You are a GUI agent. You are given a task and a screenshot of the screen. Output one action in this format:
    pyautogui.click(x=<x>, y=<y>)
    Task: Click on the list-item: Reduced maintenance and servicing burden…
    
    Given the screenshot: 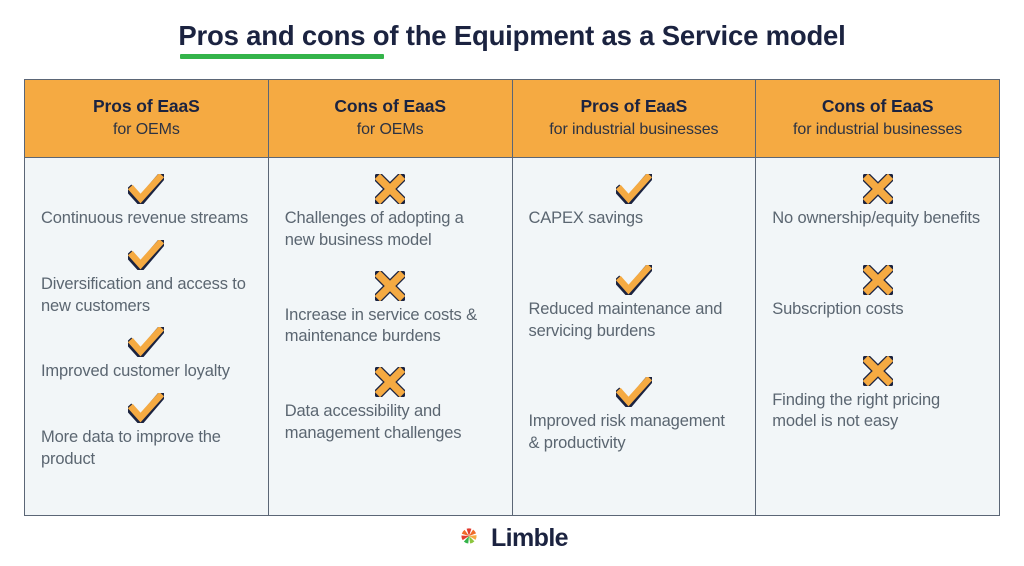 What is the action you would take?
    pyautogui.click(x=634, y=303)
    